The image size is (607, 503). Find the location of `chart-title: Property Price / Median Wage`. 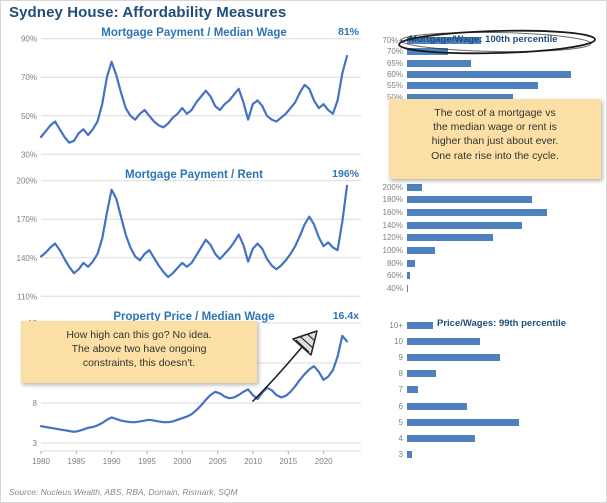

chart-title: Property Price / Median Wage is located at coordinates (194, 317).